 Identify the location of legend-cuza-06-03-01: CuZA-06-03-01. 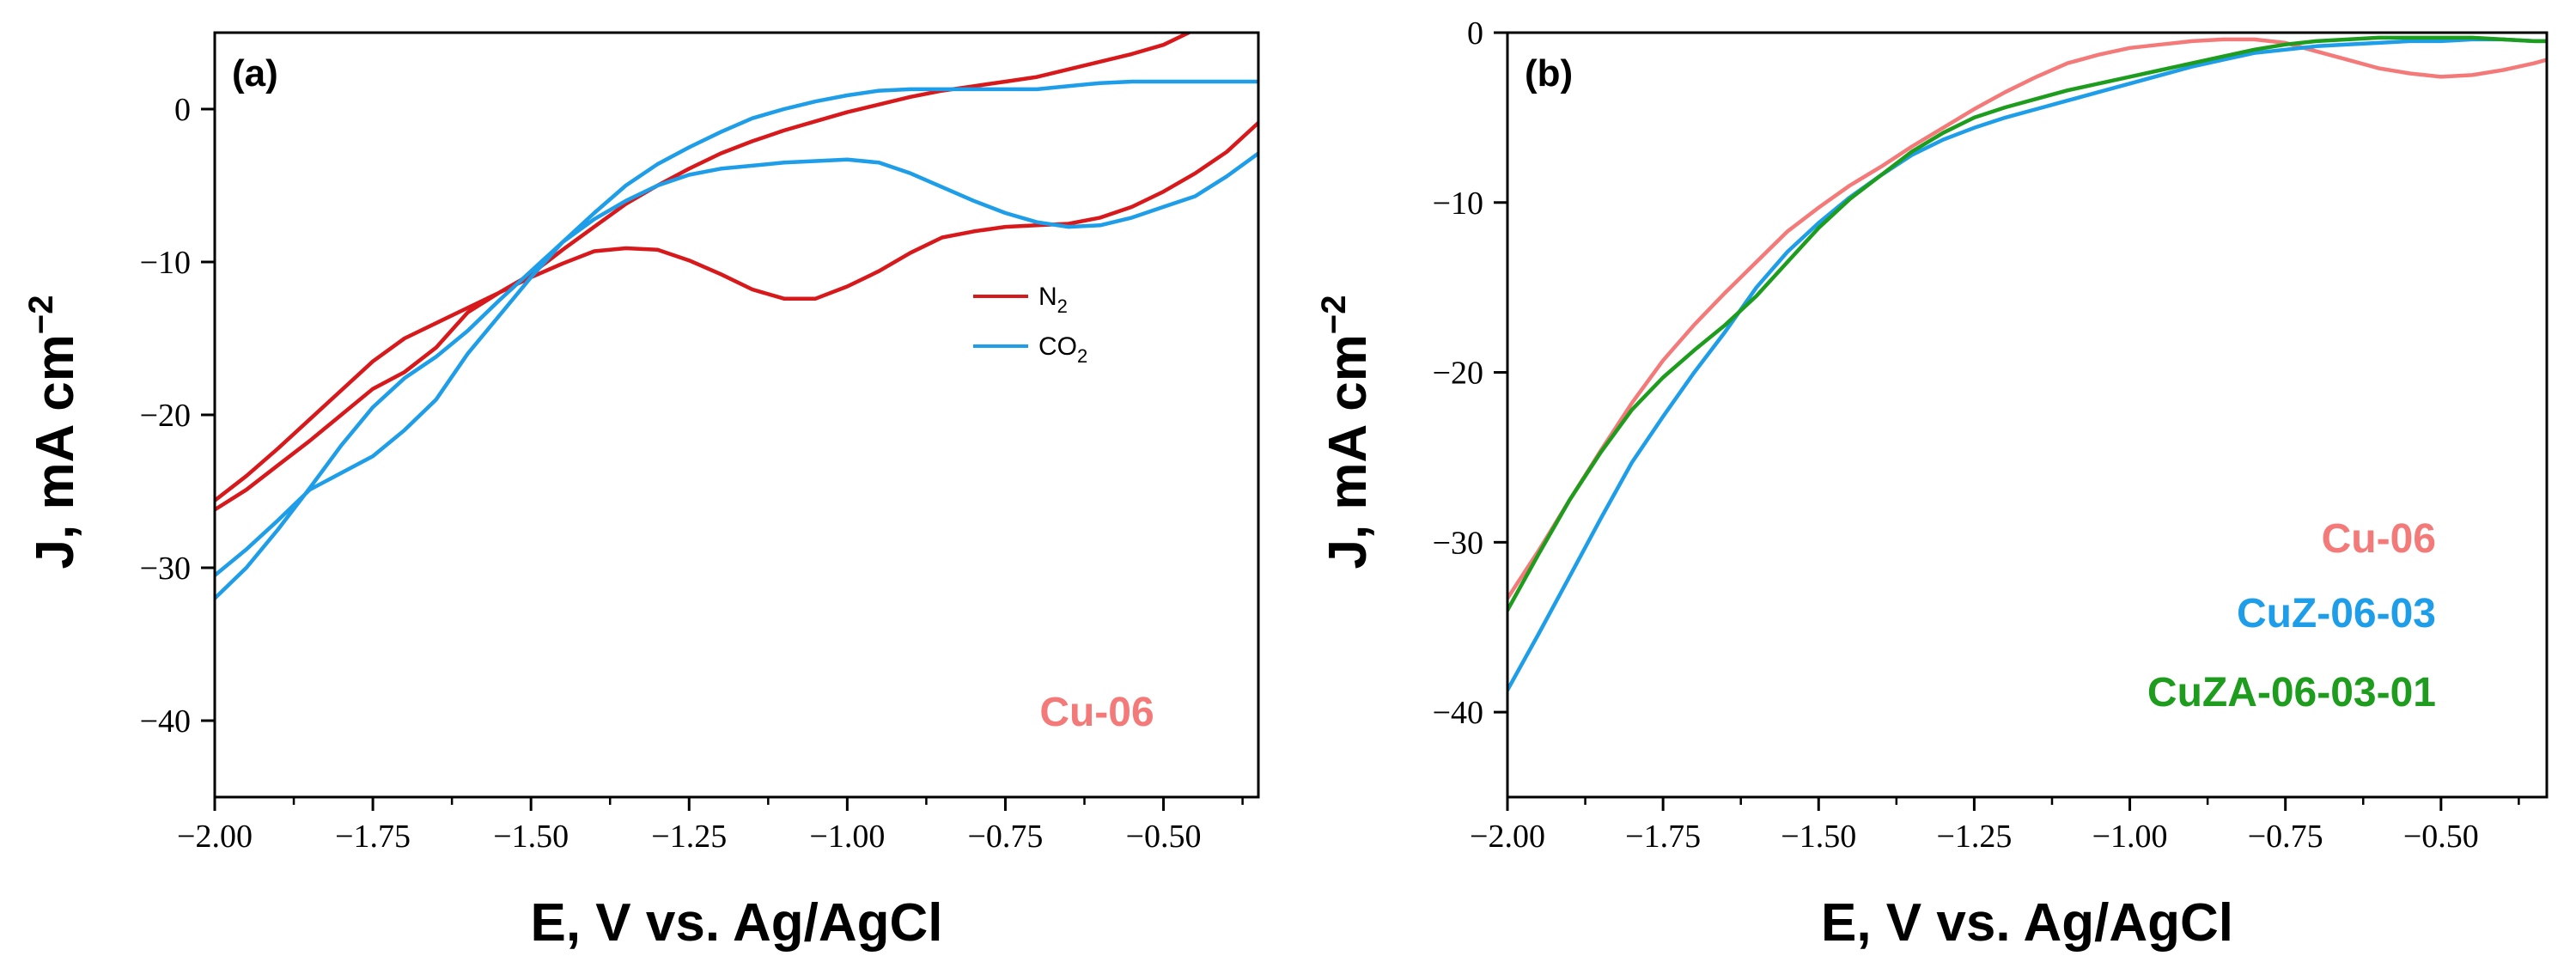
(2291, 692).